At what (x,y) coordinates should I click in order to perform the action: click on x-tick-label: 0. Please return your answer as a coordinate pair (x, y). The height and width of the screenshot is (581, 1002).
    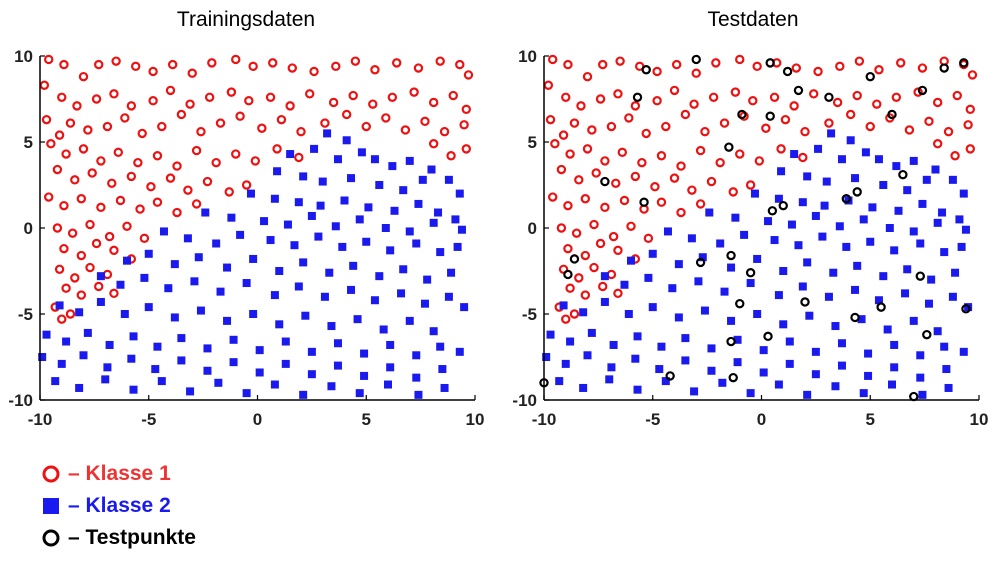
    Looking at the image, I should click on (257, 419).